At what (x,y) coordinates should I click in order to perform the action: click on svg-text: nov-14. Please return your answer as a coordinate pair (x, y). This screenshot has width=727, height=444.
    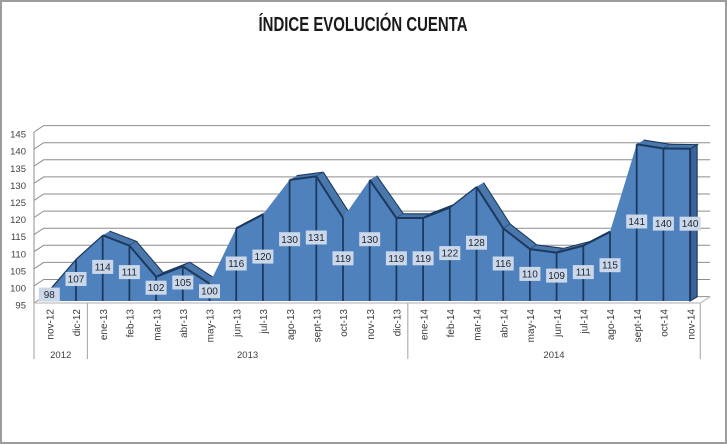
    Looking at the image, I should click on (691, 324).